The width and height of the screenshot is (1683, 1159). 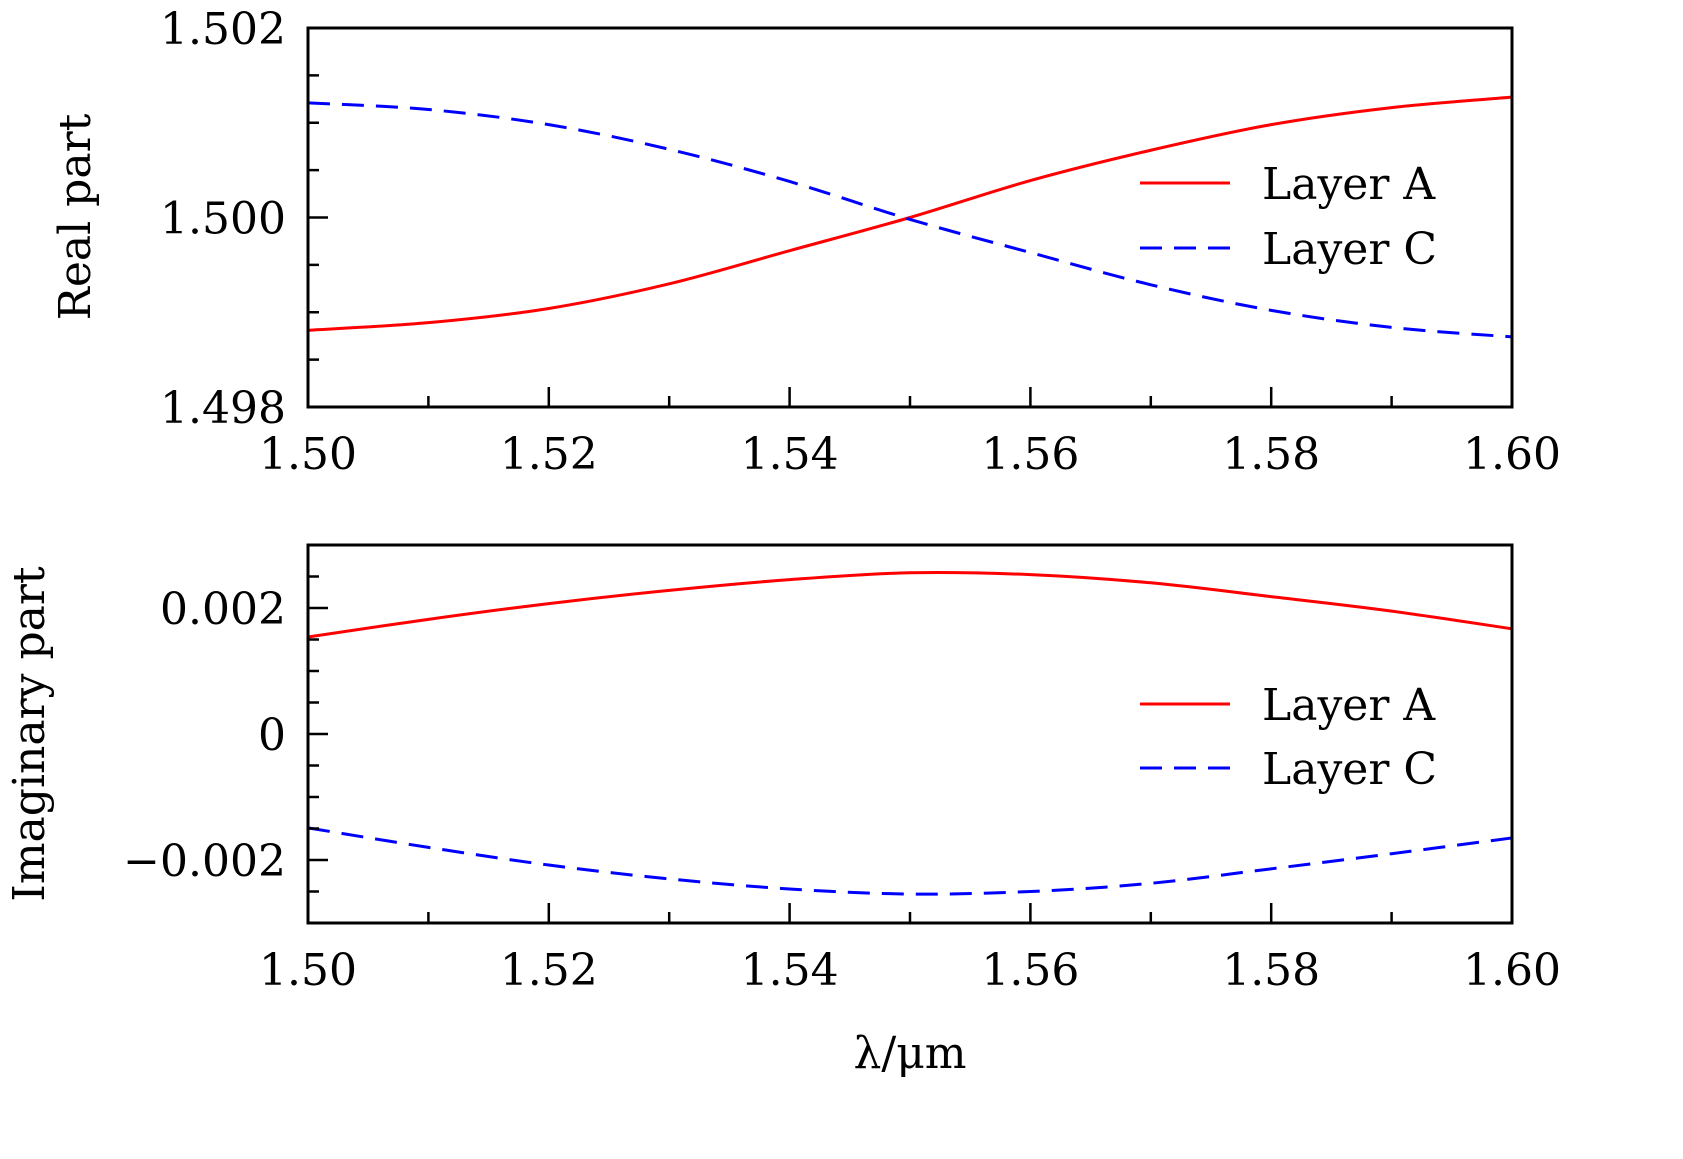 I want to click on y-tick-label: −0.002, so click(x=204, y=861).